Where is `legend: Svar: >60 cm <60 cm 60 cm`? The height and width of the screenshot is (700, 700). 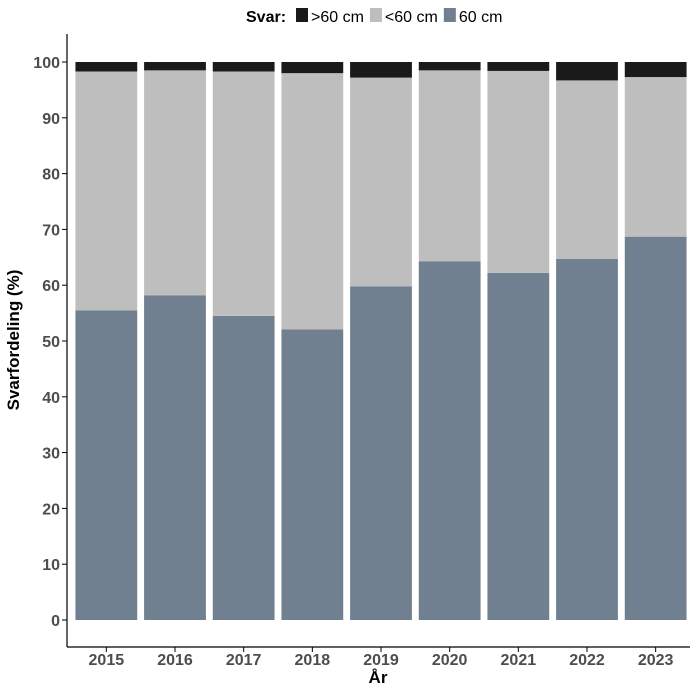 legend: Svar: >60 cm <60 cm 60 cm is located at coordinates (374, 17).